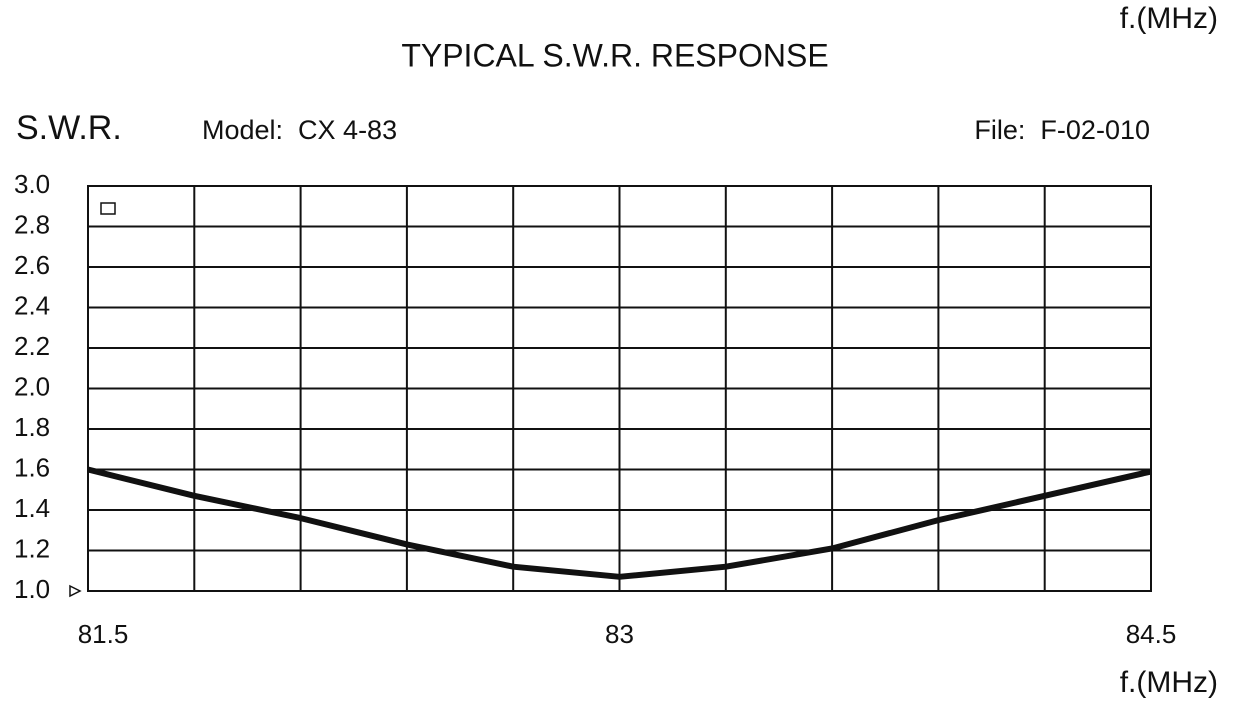 The height and width of the screenshot is (708, 1233). What do you see at coordinates (619, 523) in the screenshot?
I see `series-line` at bounding box center [619, 523].